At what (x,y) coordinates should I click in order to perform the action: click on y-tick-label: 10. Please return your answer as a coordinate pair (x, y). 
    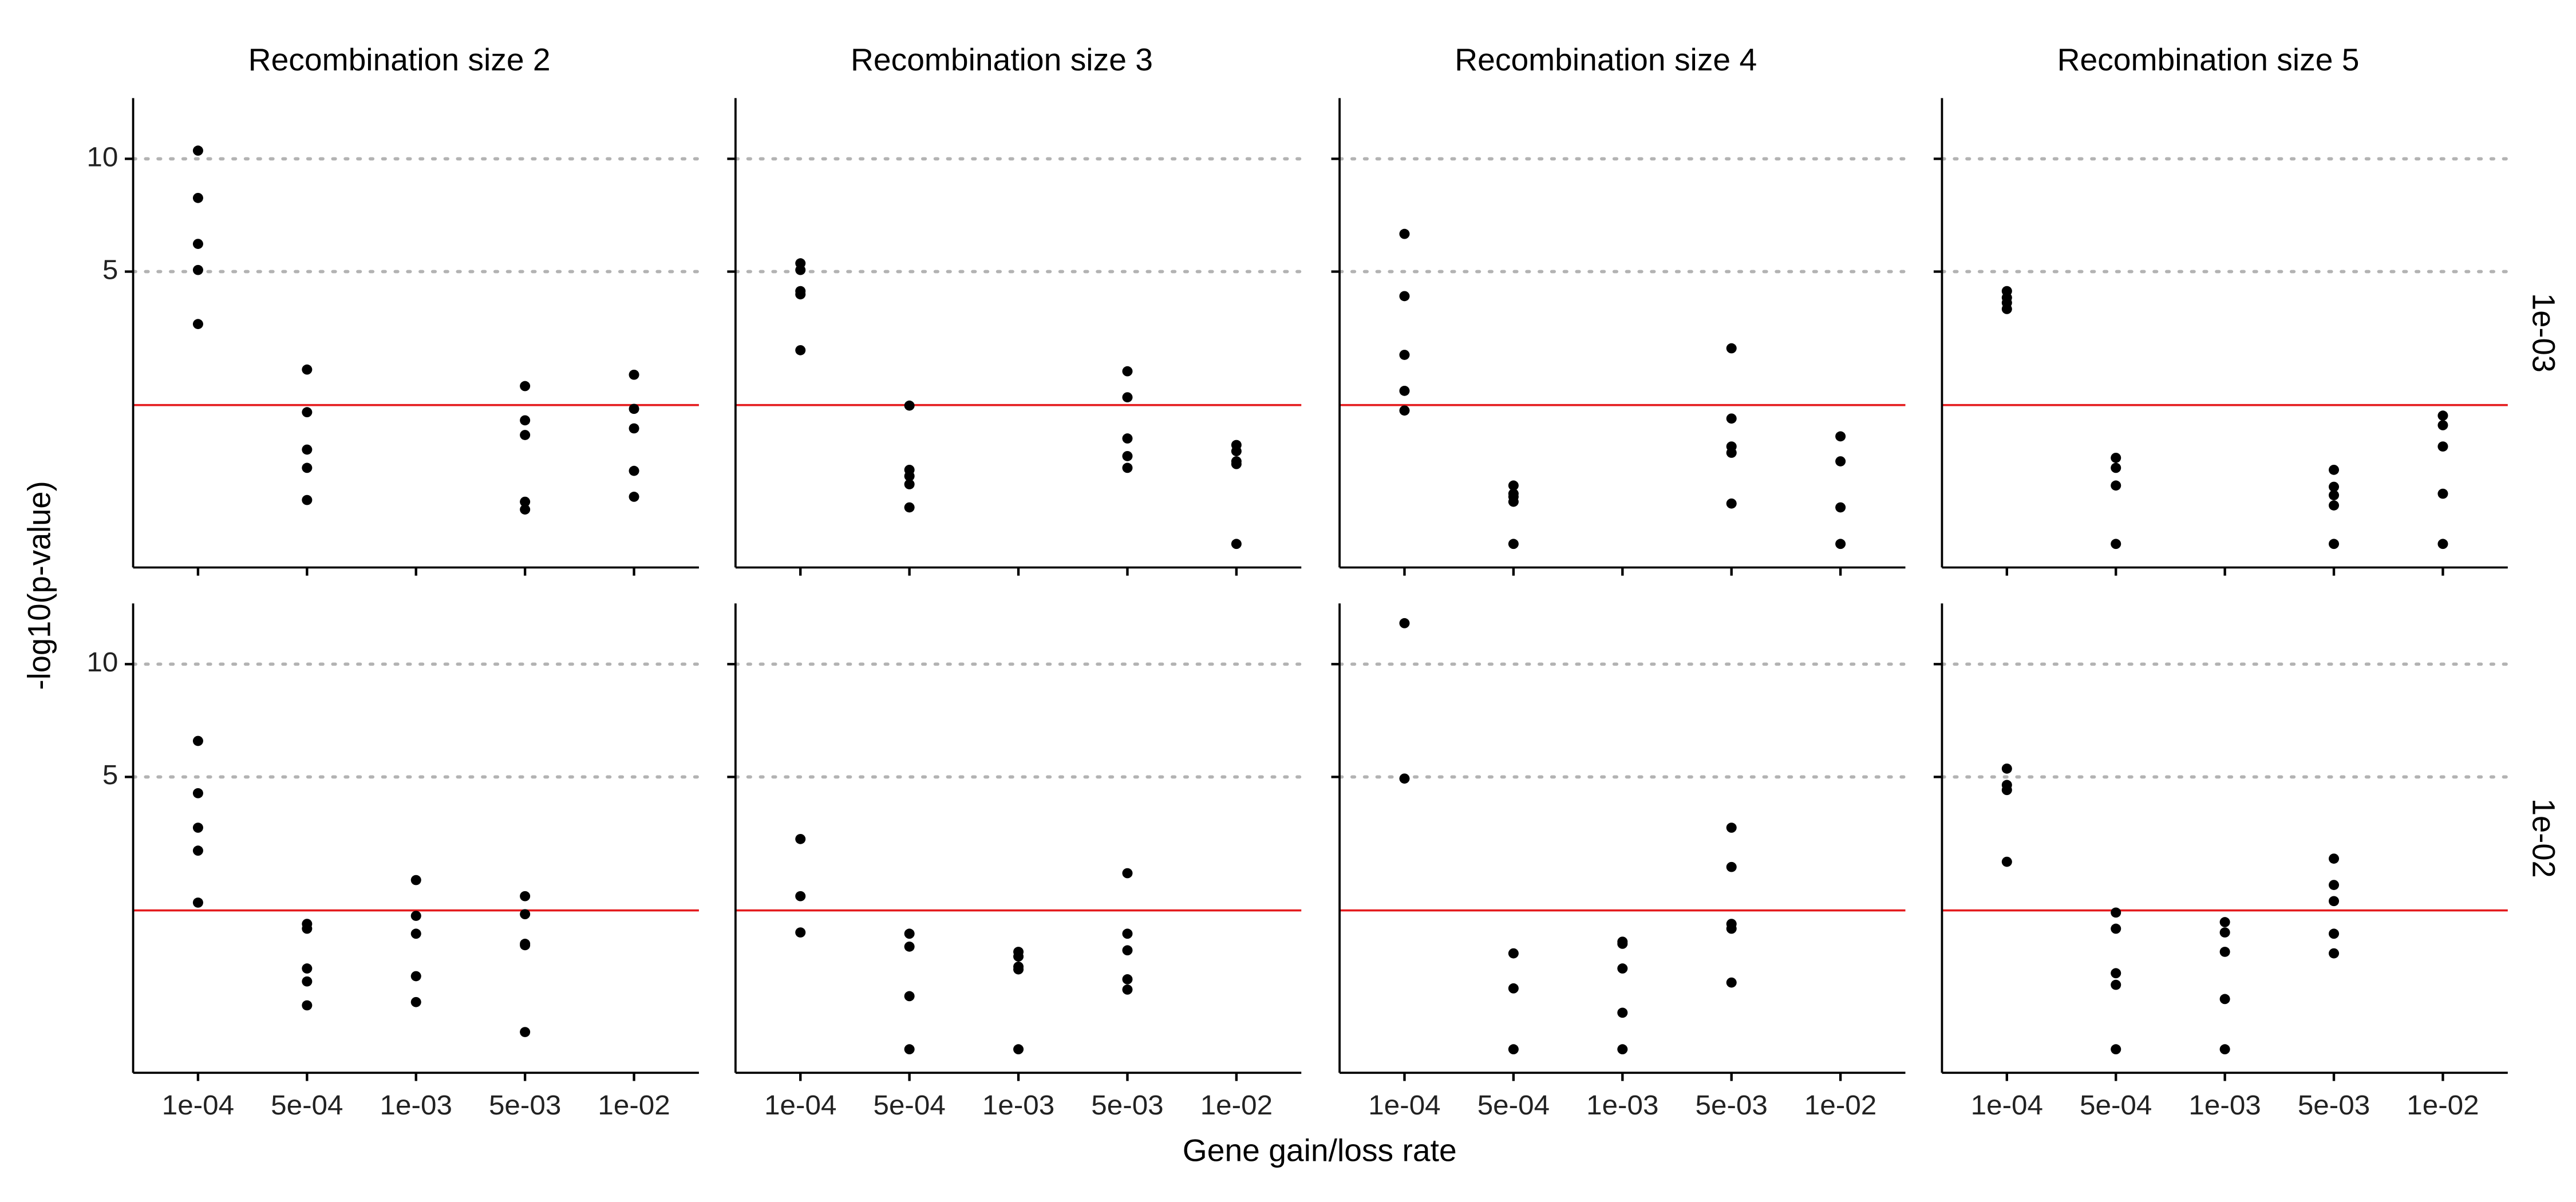
    Looking at the image, I should click on (102, 662).